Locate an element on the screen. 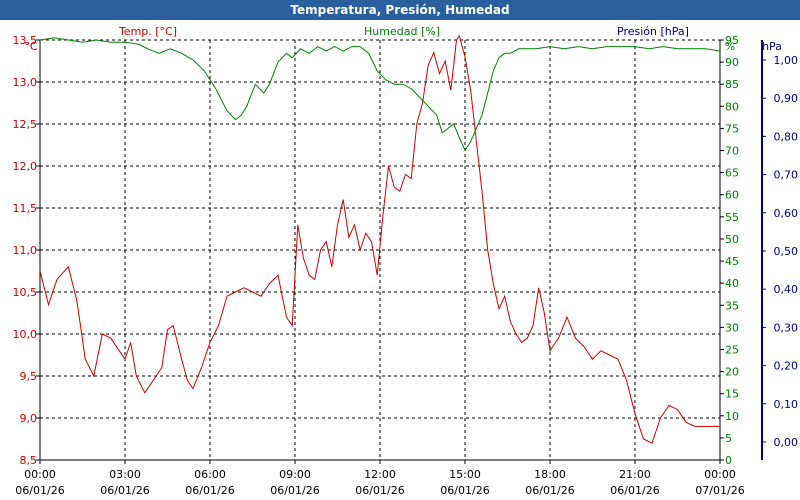 This screenshot has height=500, width=800. humidity-tick-label: 65 is located at coordinates (732, 173).